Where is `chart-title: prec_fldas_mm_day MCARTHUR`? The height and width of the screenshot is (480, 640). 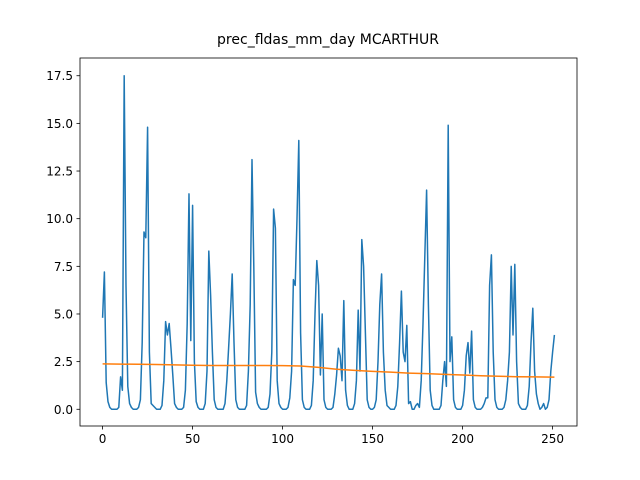 chart-title: prec_fldas_mm_day MCARTHUR is located at coordinates (328, 40).